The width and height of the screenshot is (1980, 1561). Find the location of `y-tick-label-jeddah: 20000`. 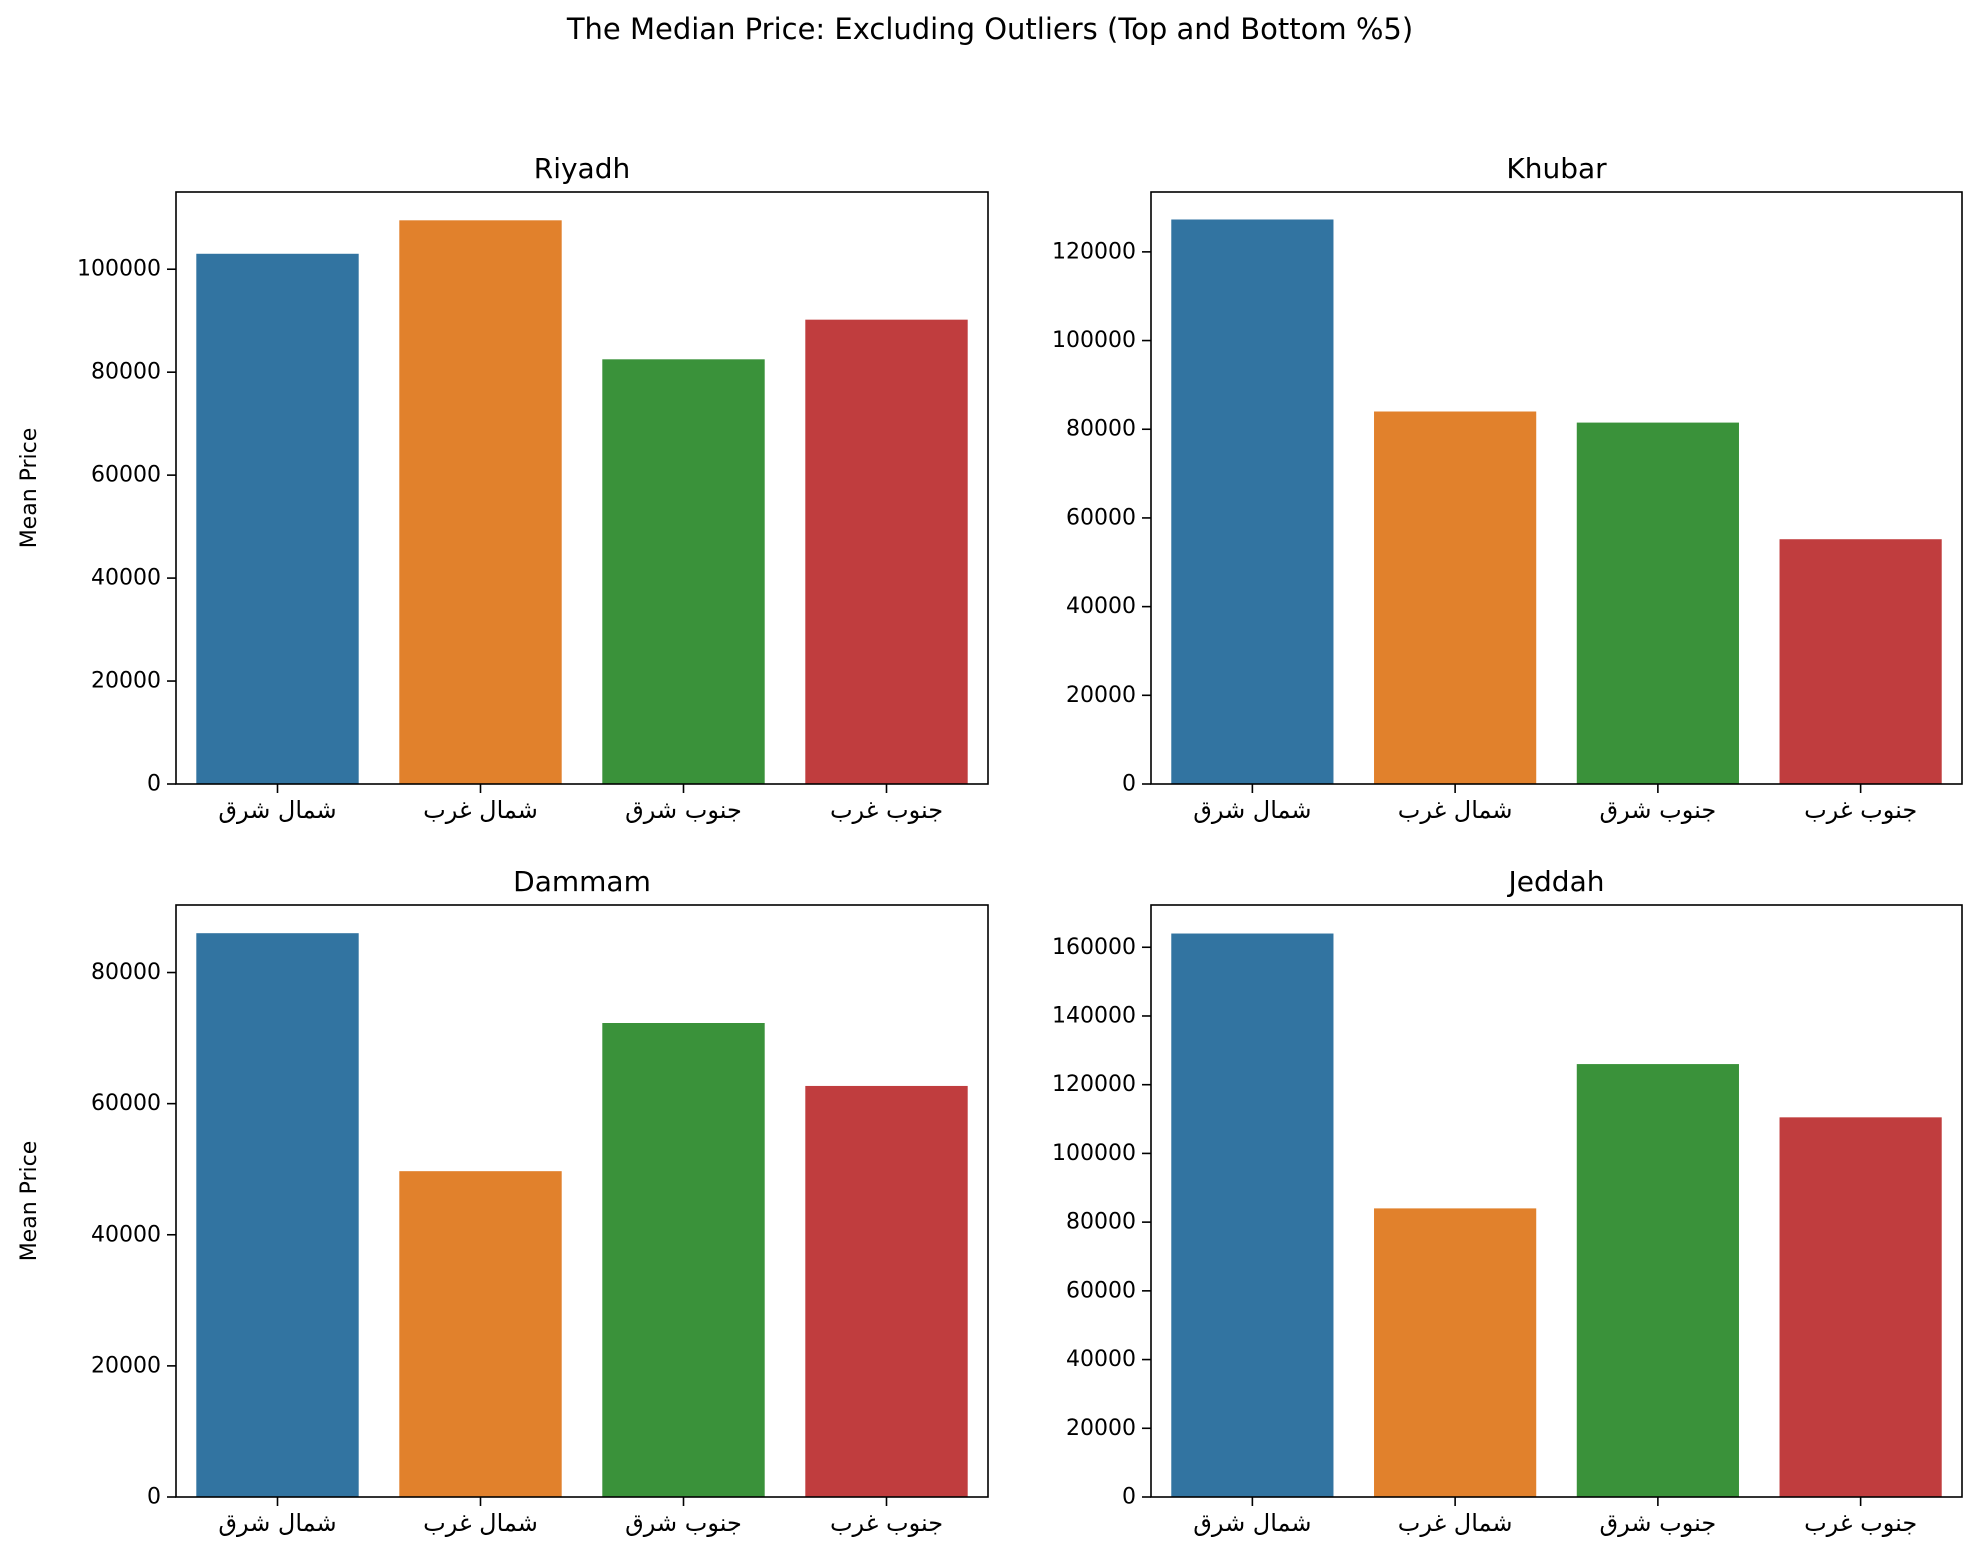

y-tick-label-jeddah: 20000 is located at coordinates (1101, 1428).